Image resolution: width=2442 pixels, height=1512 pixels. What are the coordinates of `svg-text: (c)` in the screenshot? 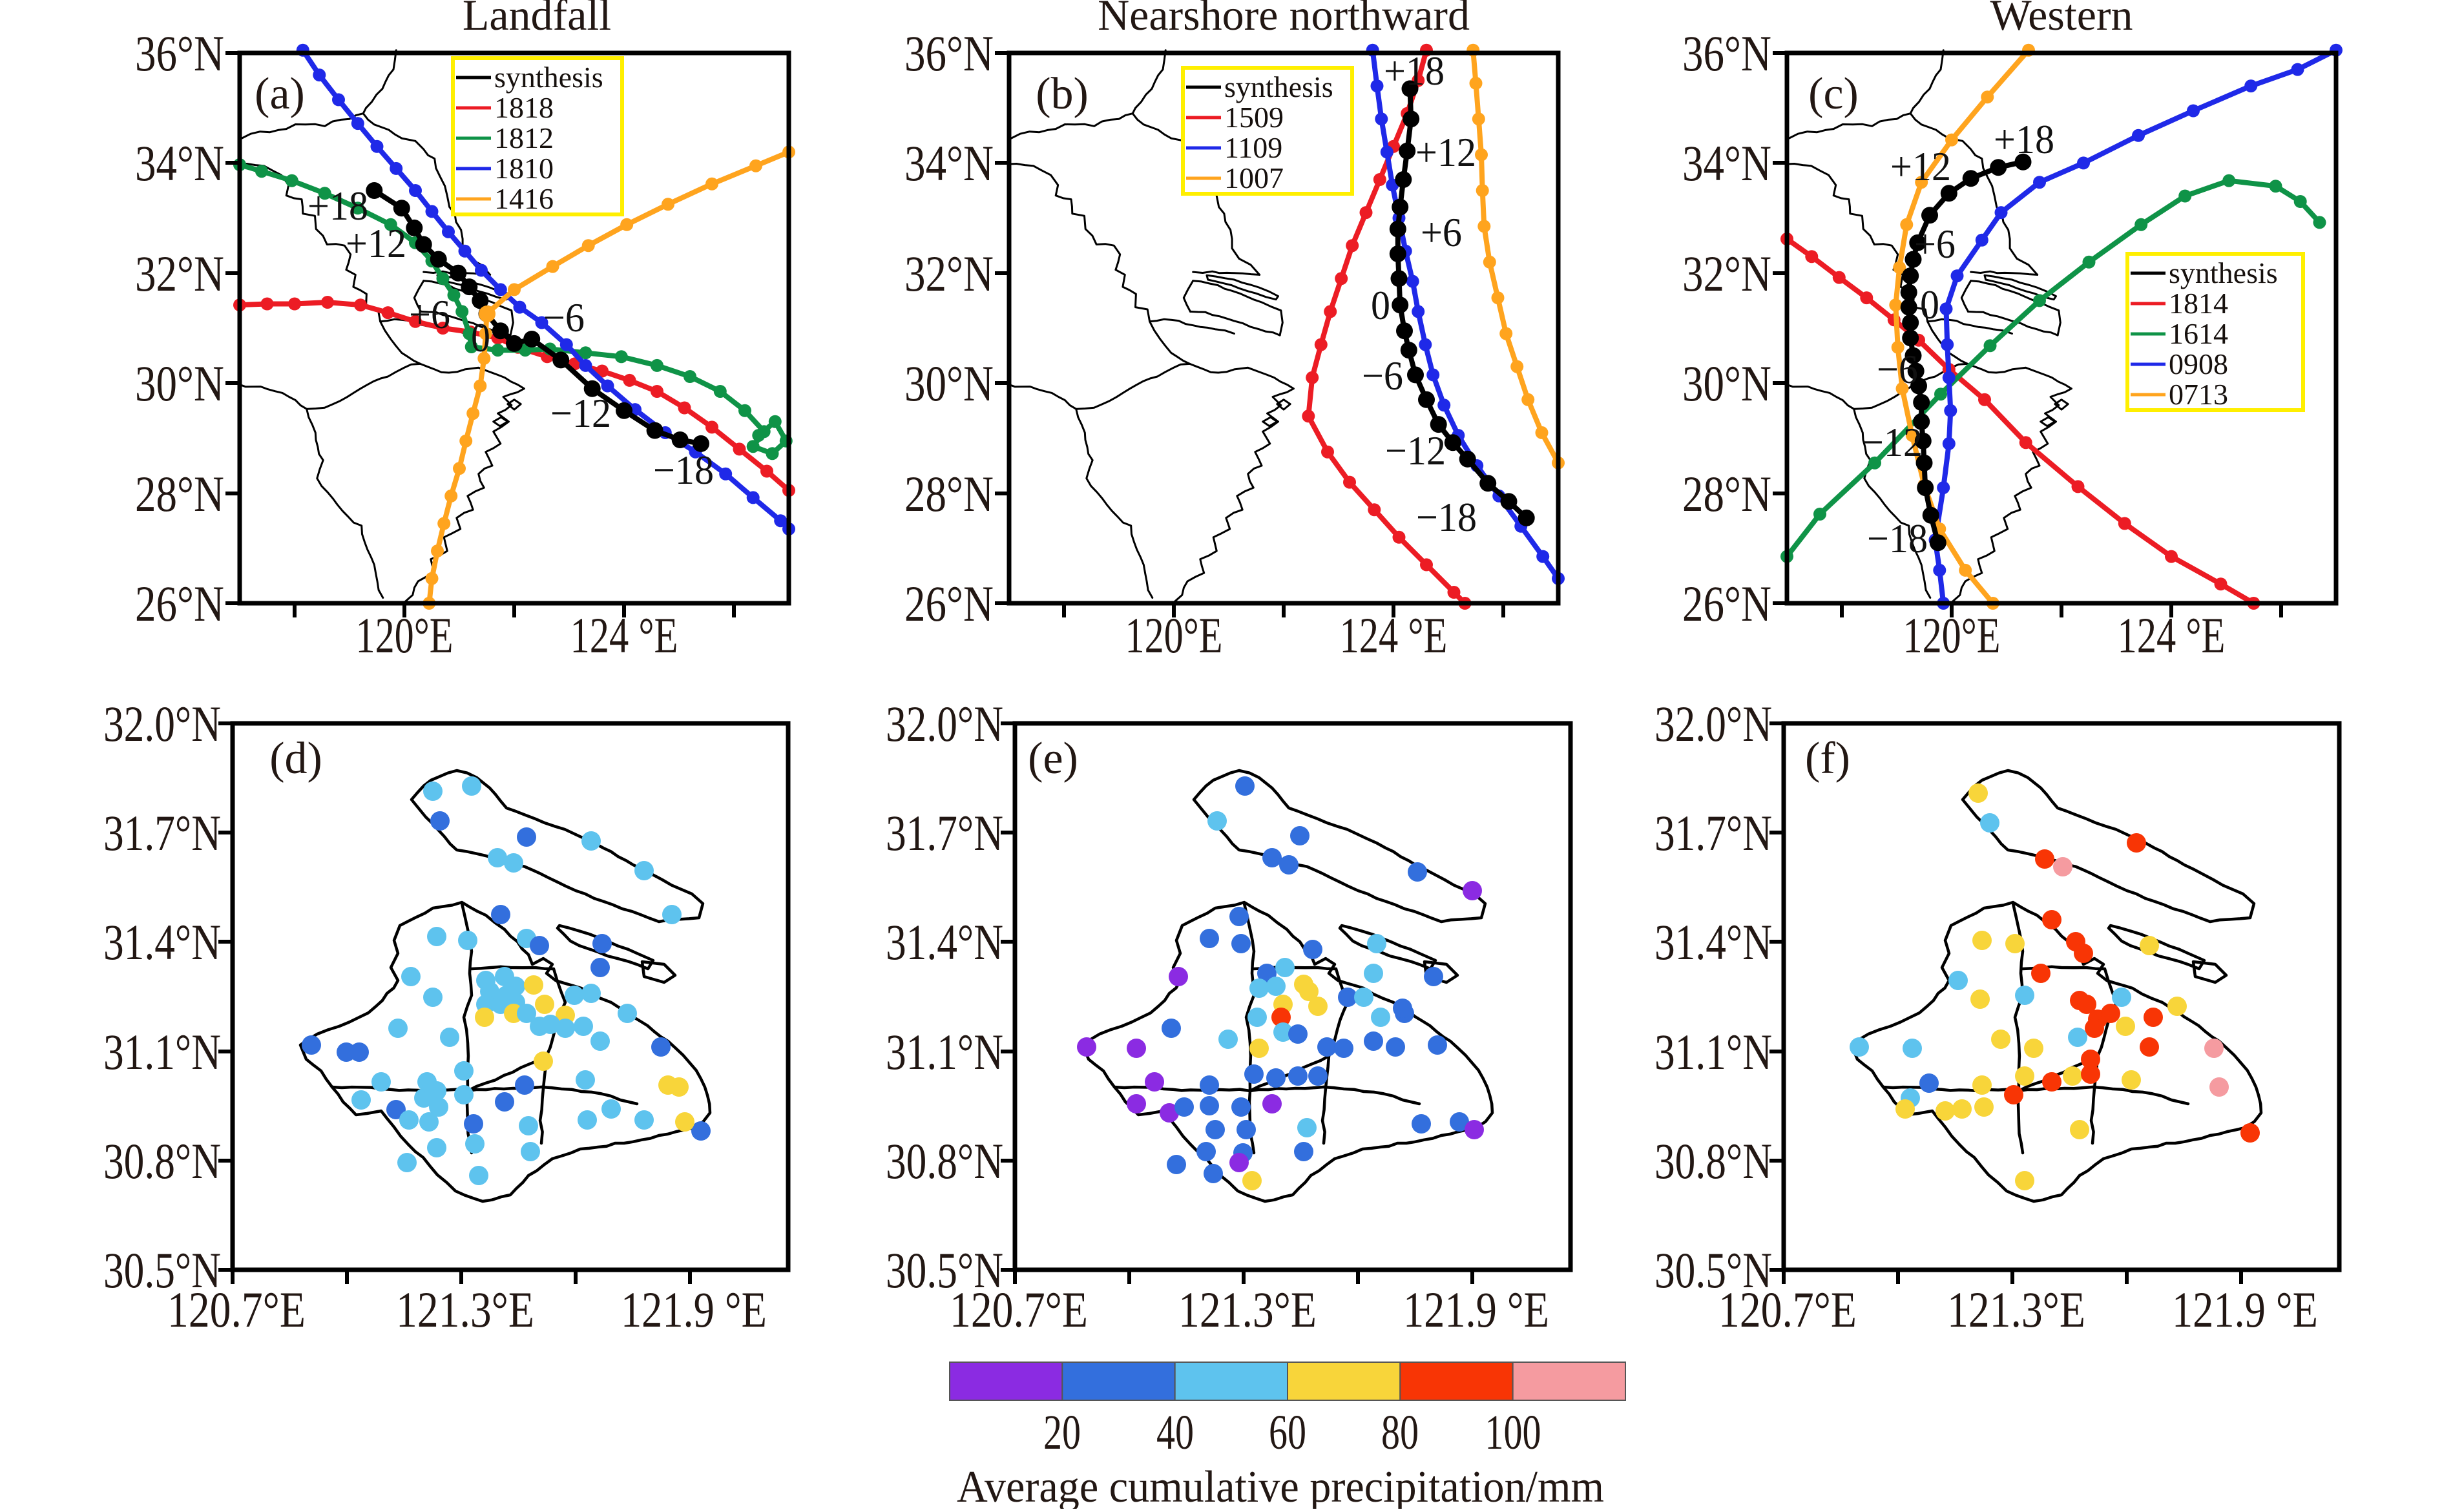 It's located at (1833, 94).